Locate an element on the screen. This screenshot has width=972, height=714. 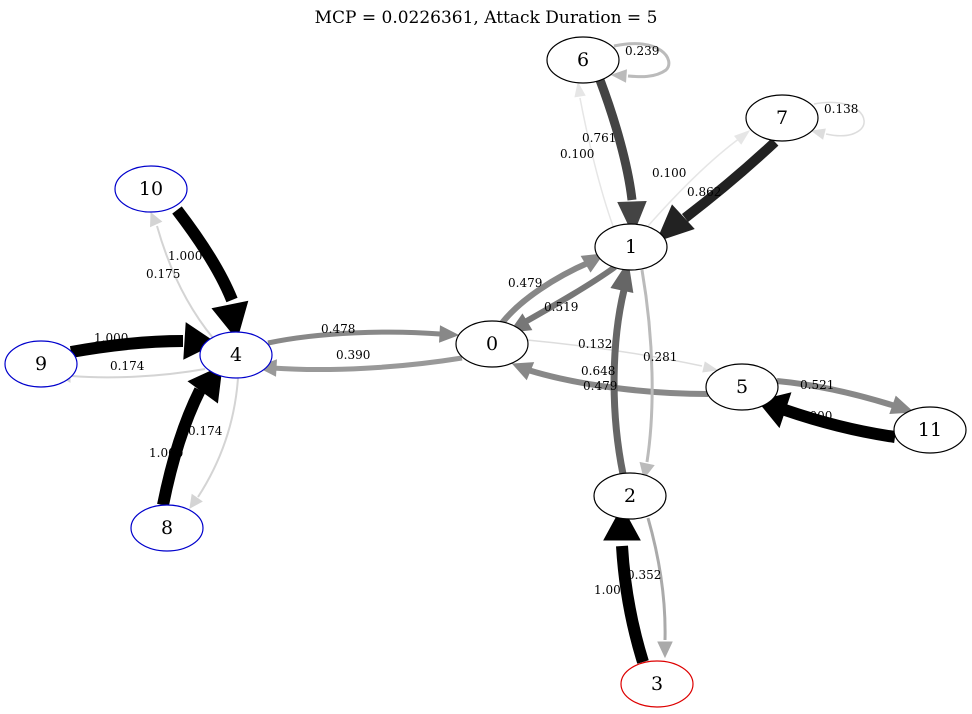
node-label: 10 is located at coordinates (151, 189).